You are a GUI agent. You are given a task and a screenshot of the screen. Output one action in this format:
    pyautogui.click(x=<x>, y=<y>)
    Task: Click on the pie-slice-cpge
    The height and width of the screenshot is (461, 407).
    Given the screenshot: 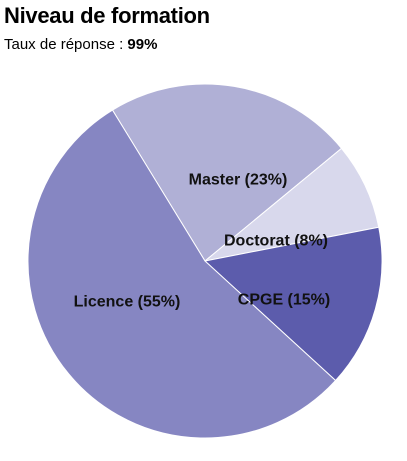 What is the action you would take?
    pyautogui.click(x=293, y=304)
    